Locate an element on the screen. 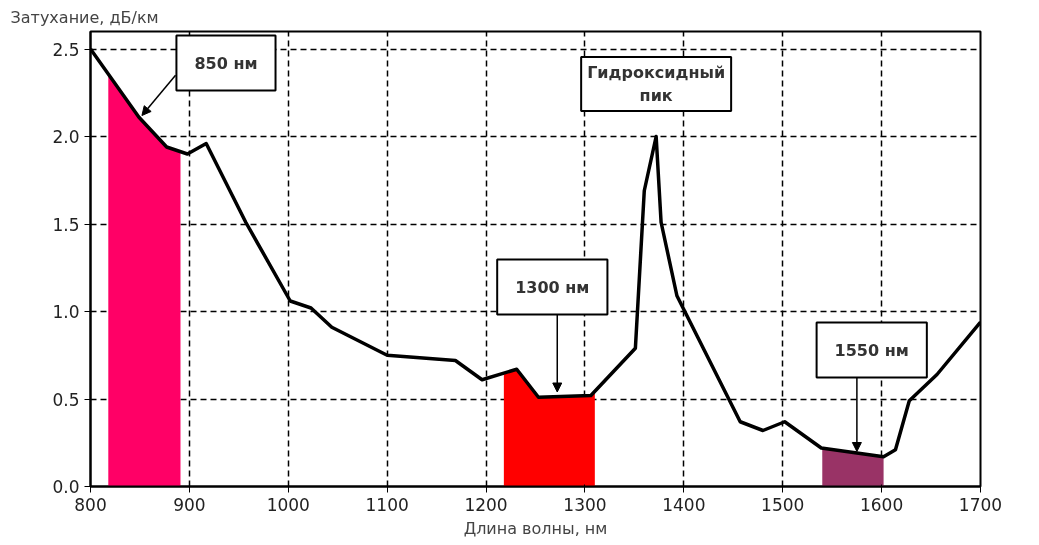 The height and width of the screenshot is (545, 1039). y-tick-label: 0.5 is located at coordinates (66, 399).